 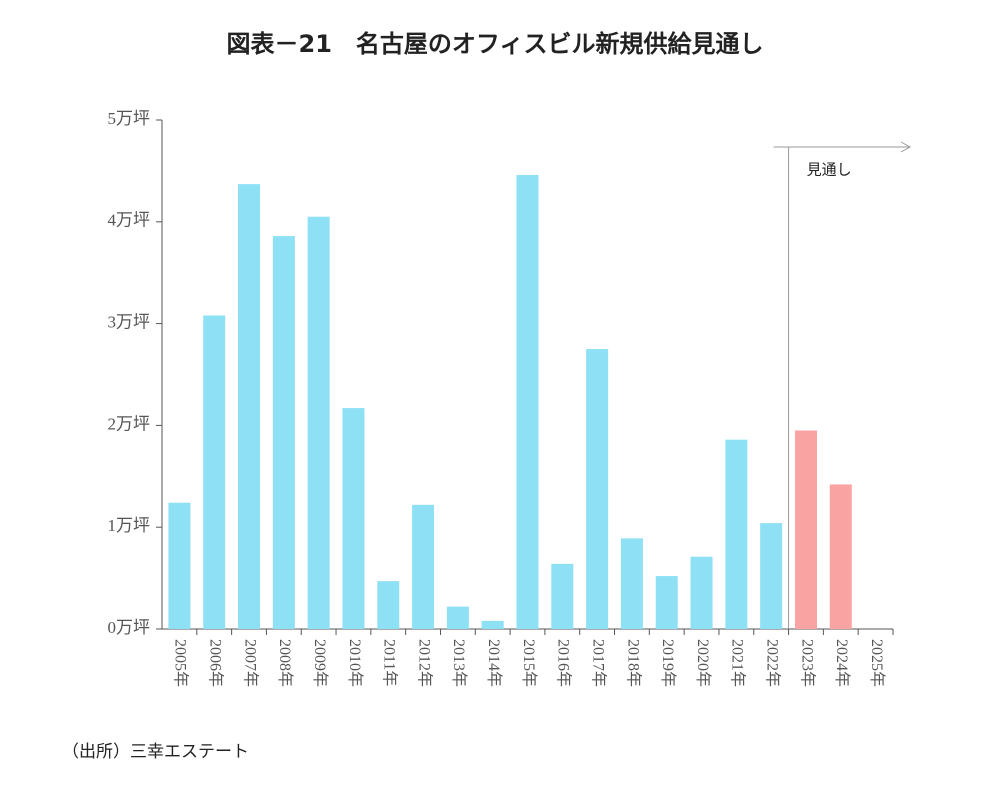 I want to click on x-tick-label: 2020年, so click(x=703, y=663).